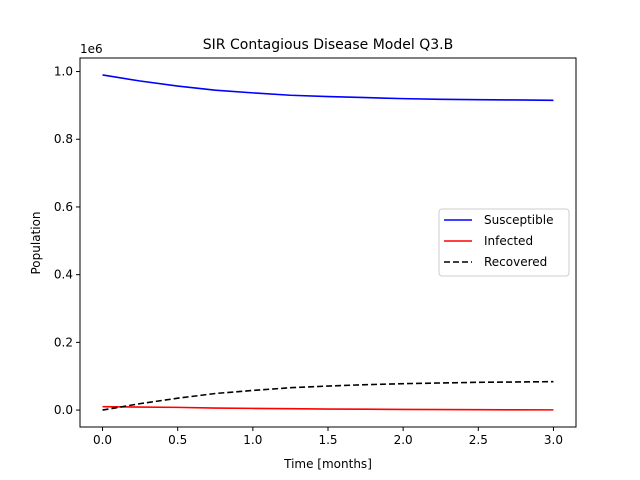 This screenshot has width=640, height=480. I want to click on y-axis-label: Population, so click(36, 242).